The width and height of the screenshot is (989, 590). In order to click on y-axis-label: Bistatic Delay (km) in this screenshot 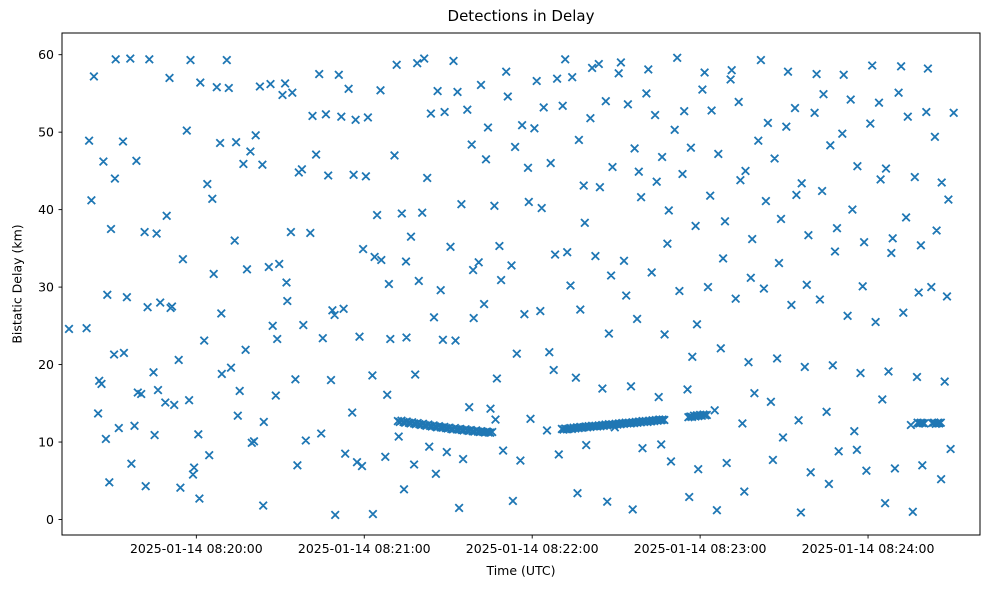, I will do `click(17, 284)`.